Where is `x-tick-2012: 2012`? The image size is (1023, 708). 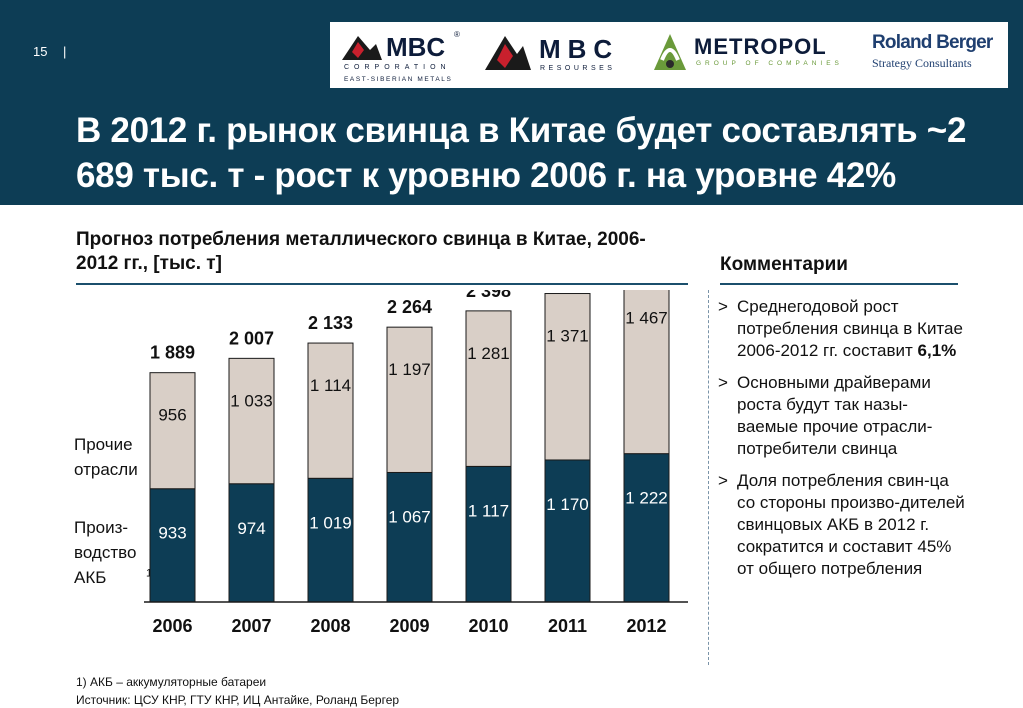 x-tick-2012: 2012 is located at coordinates (646, 626).